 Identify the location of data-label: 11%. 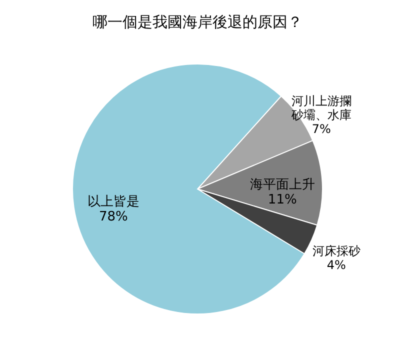
(282, 200).